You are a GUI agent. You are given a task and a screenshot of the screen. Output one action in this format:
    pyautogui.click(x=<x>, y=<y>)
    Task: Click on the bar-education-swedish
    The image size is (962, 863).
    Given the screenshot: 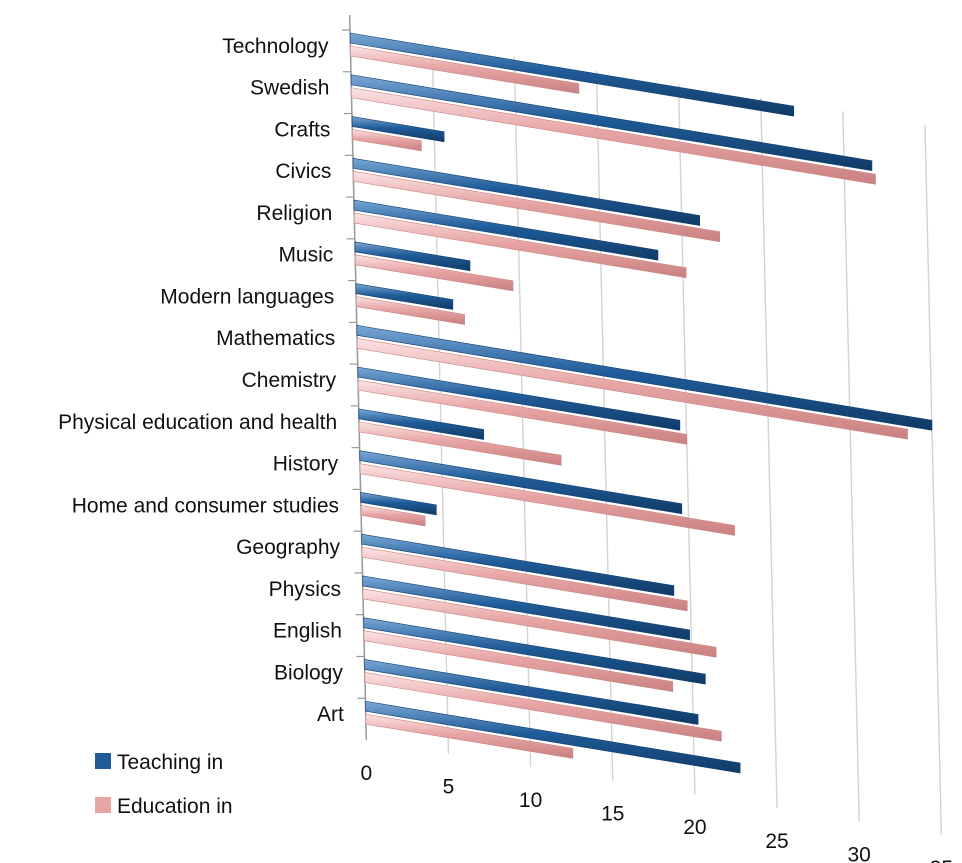 What is the action you would take?
    pyautogui.click(x=613, y=136)
    